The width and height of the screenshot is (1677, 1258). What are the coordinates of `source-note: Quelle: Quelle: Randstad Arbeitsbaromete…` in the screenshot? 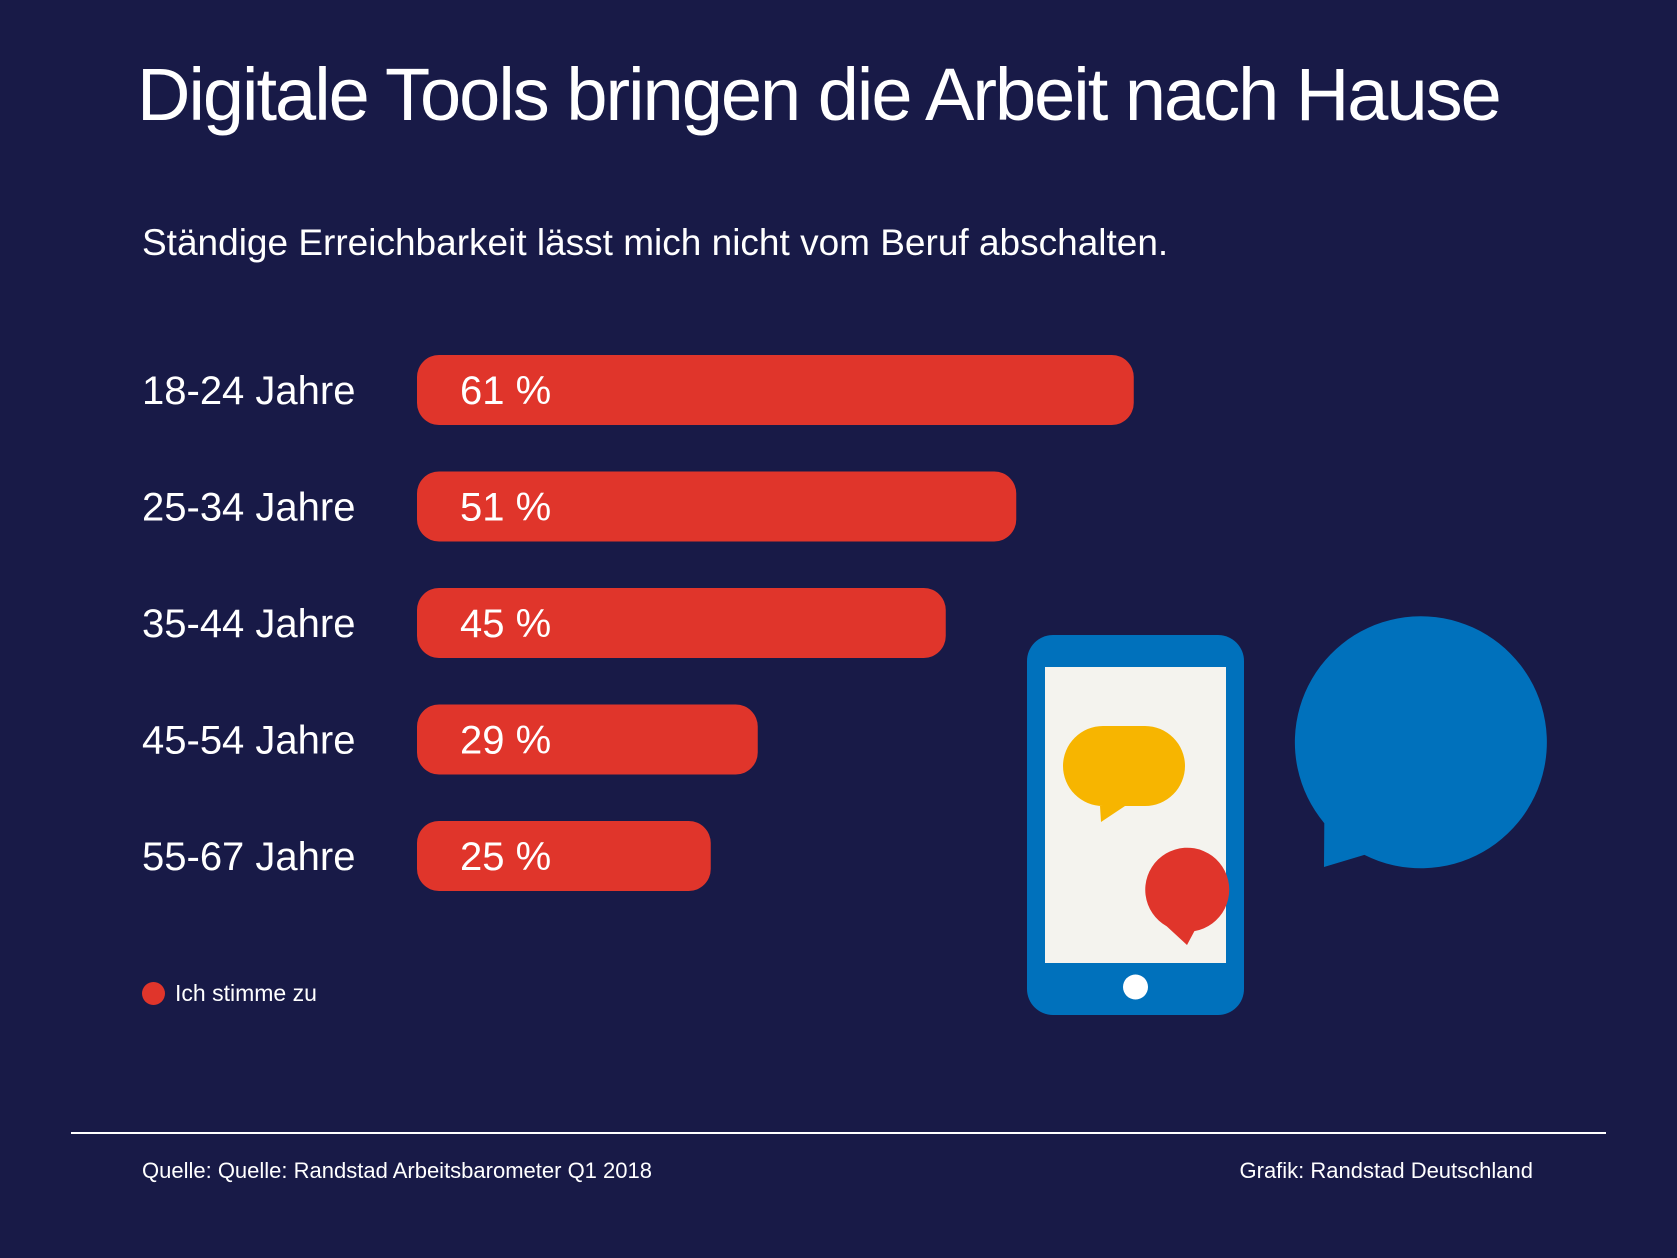 It's located at (397, 1170).